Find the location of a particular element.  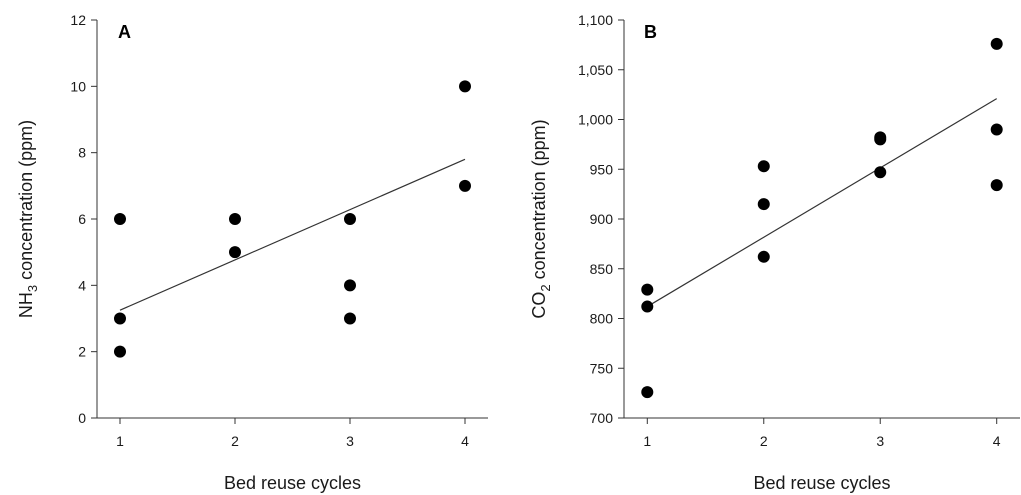

y-tick-label: 8 is located at coordinates (82, 153).